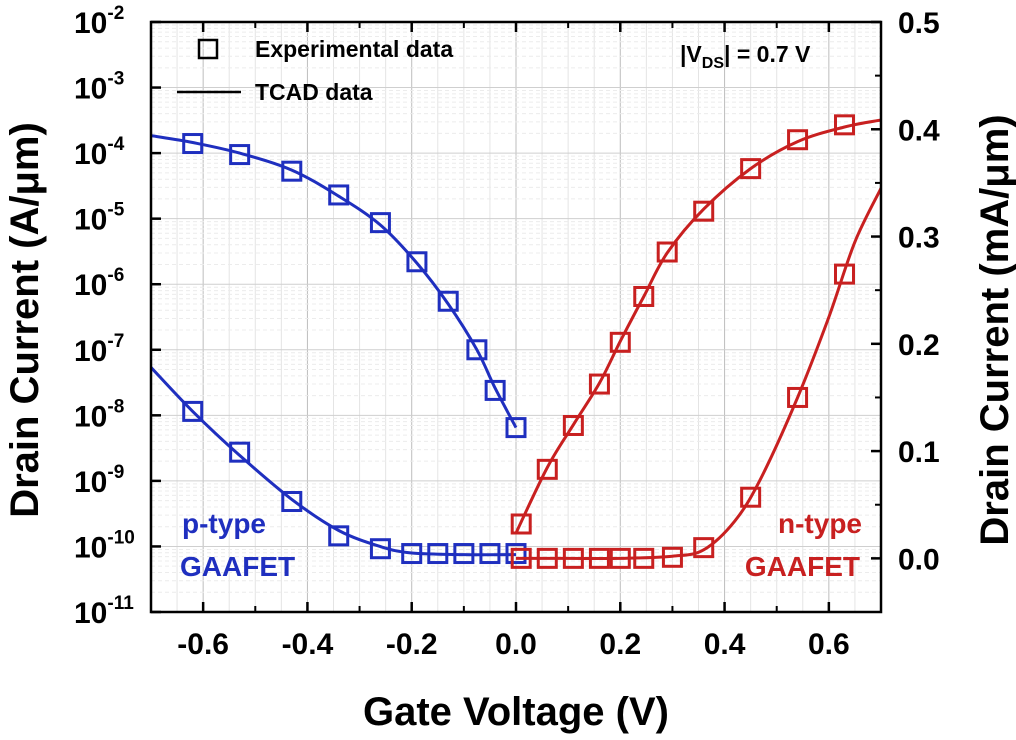 The width and height of the screenshot is (1016, 740). Describe the element at coordinates (334, 281) in the screenshot. I see `tcad-line` at that location.